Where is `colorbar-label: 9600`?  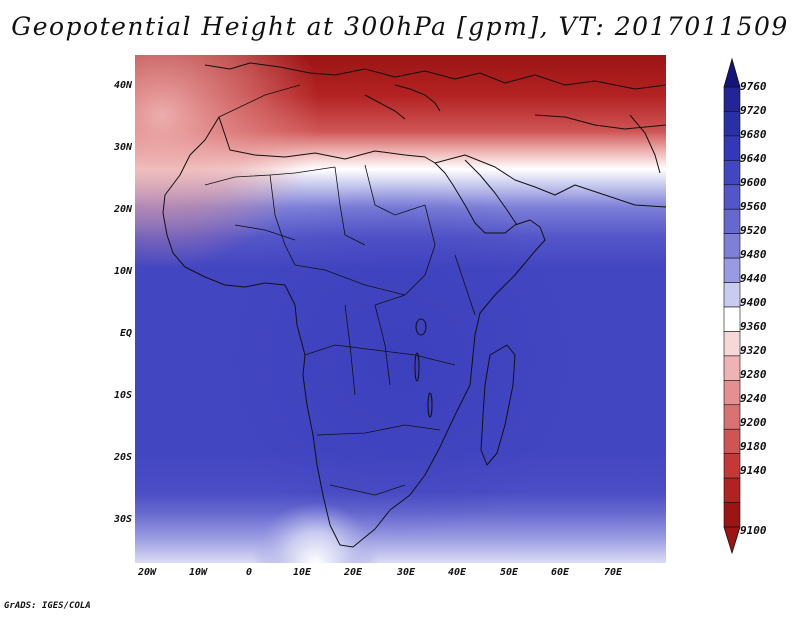 colorbar-label: 9600 is located at coordinates (753, 182).